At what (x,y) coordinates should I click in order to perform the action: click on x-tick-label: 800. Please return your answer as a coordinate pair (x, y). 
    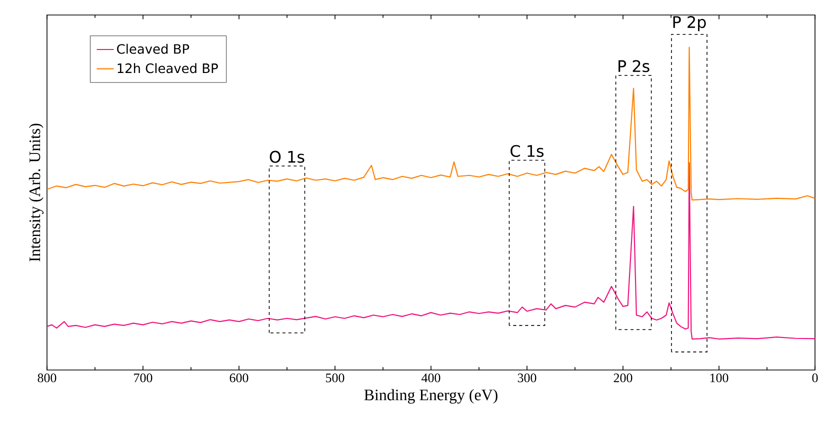
    Looking at the image, I should click on (47, 378).